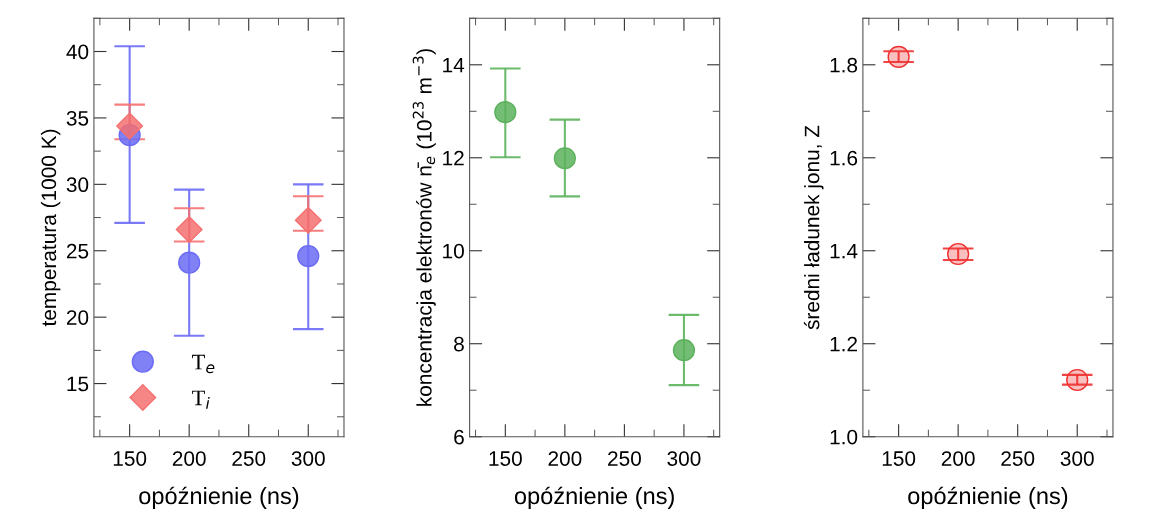  Describe the element at coordinates (77, 118) in the screenshot. I see `y-tick-label: 35` at that location.